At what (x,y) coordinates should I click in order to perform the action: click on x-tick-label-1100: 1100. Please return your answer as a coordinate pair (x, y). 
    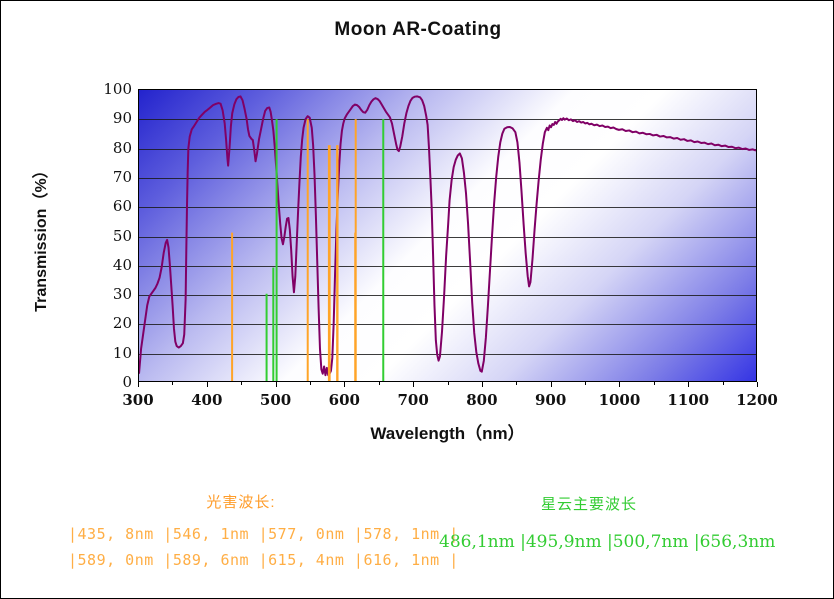
    Looking at the image, I should click on (688, 400).